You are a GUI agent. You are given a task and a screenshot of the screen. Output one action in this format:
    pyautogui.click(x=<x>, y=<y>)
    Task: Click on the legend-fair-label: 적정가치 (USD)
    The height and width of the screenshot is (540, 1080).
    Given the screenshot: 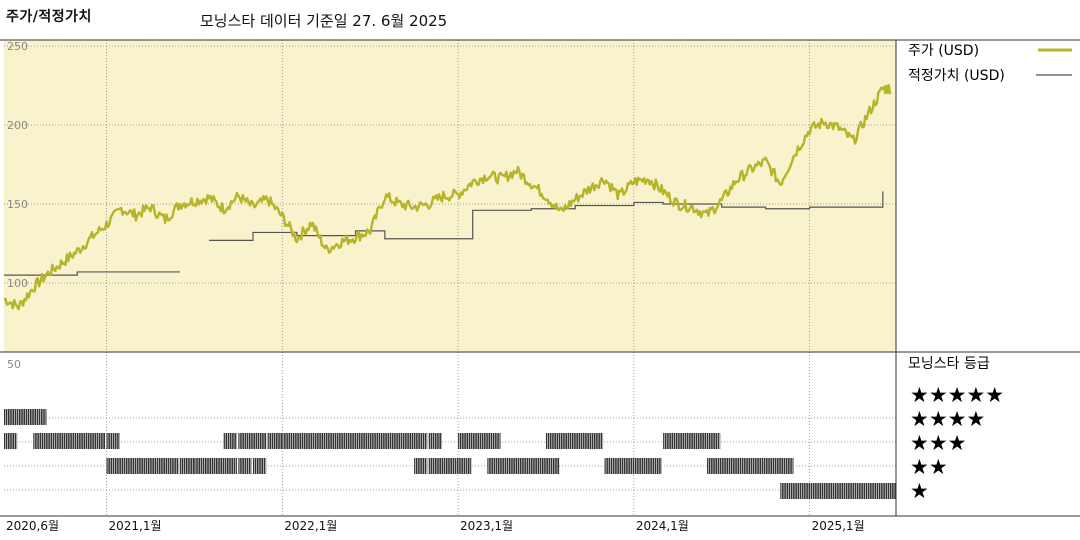 What is the action you would take?
    pyautogui.click(x=956, y=76)
    